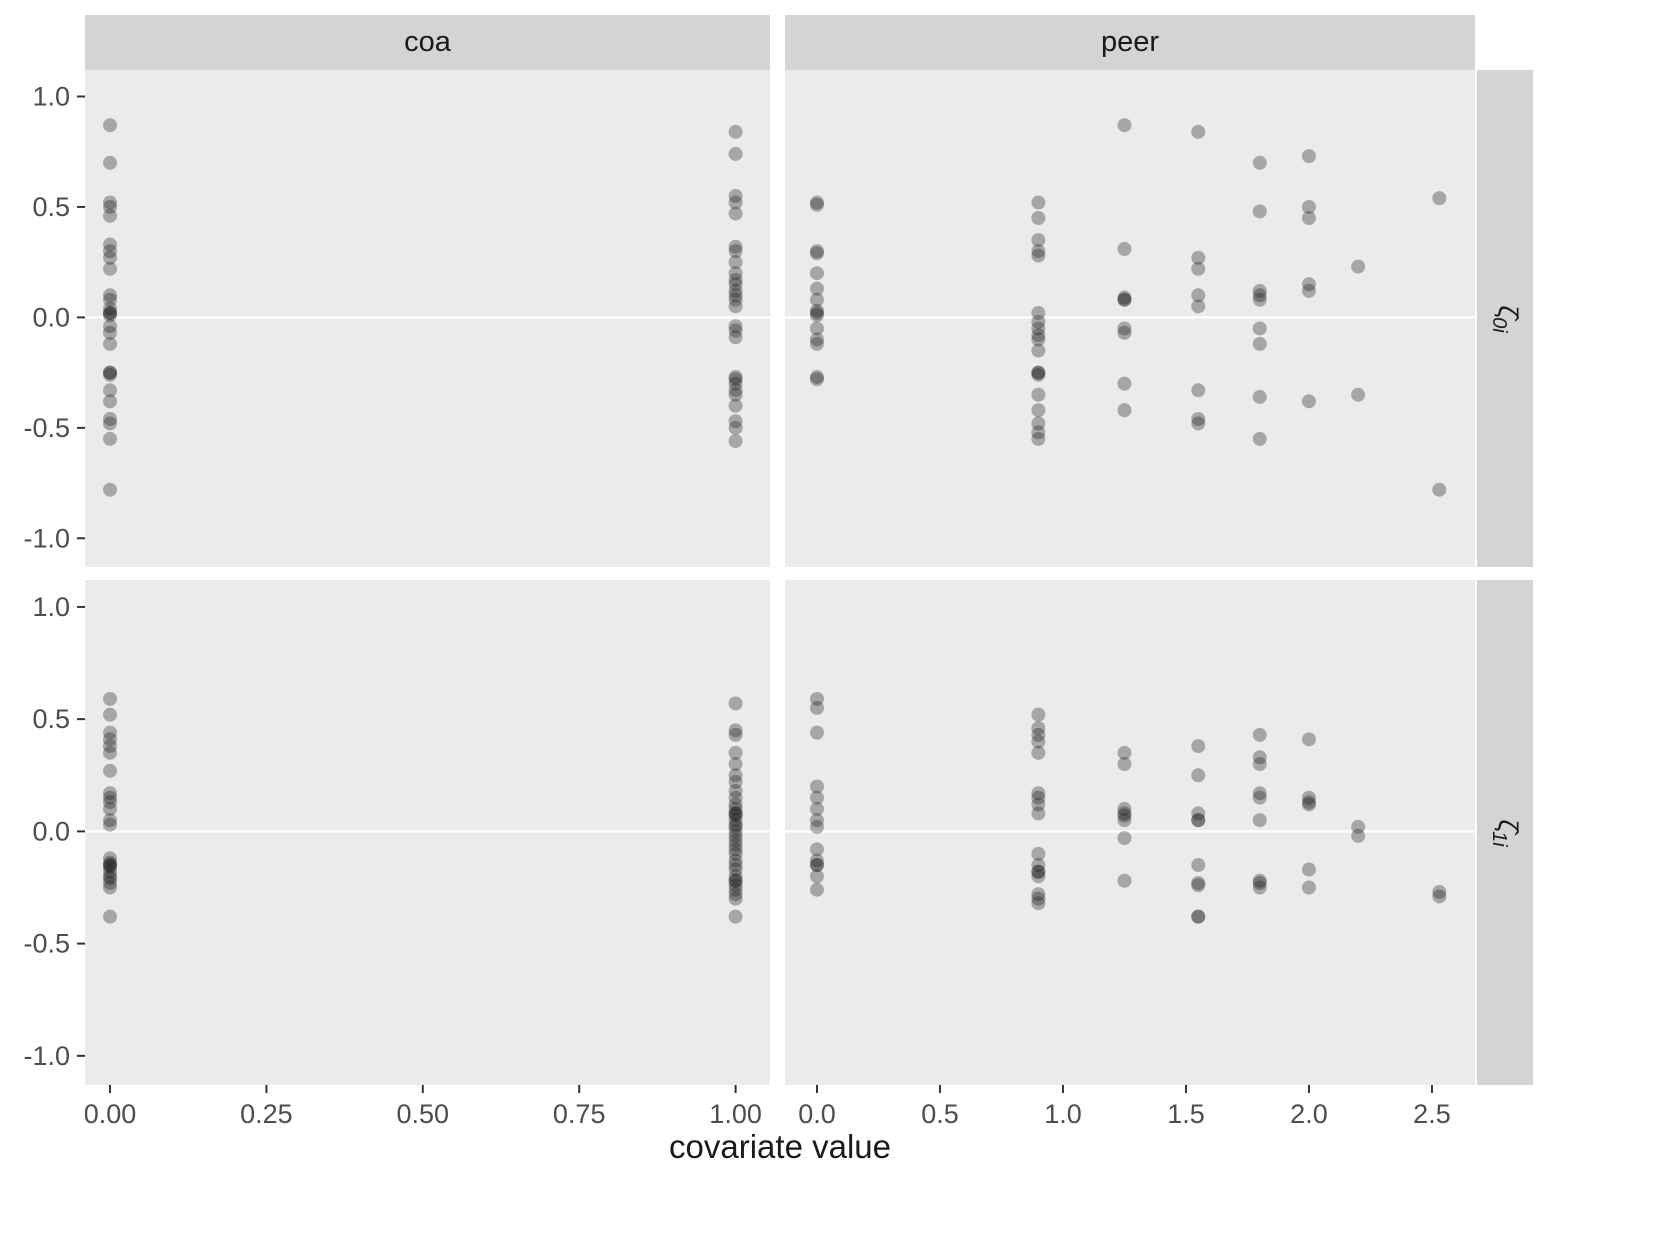  I want to click on svg-text: 1.5, so click(1186, 1114).